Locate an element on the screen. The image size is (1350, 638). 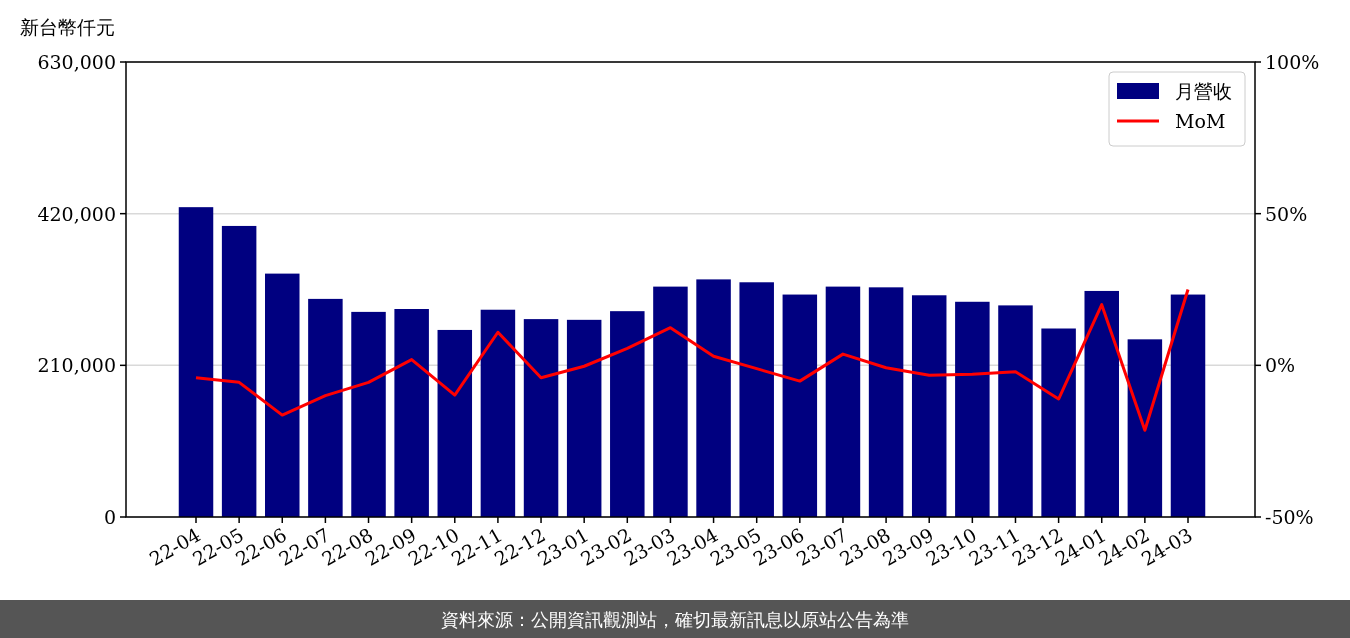
y2-tick-label: -50% is located at coordinates (1289, 517).